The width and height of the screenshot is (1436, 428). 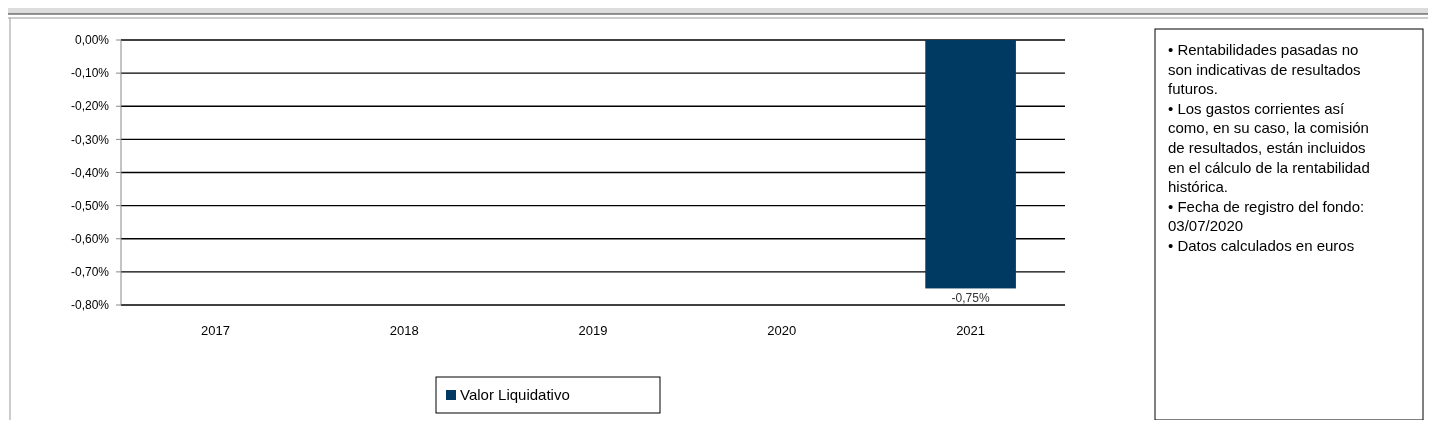 What do you see at coordinates (593, 330) in the screenshot?
I see `x-tick-label: 2019` at bounding box center [593, 330].